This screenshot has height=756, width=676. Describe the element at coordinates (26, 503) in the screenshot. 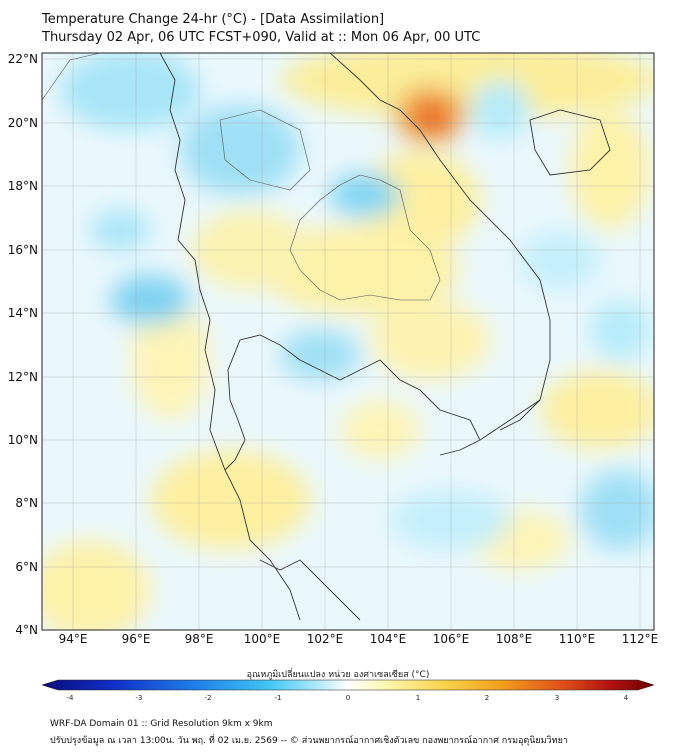

I see `lat-label-8n: 8°N` at that location.